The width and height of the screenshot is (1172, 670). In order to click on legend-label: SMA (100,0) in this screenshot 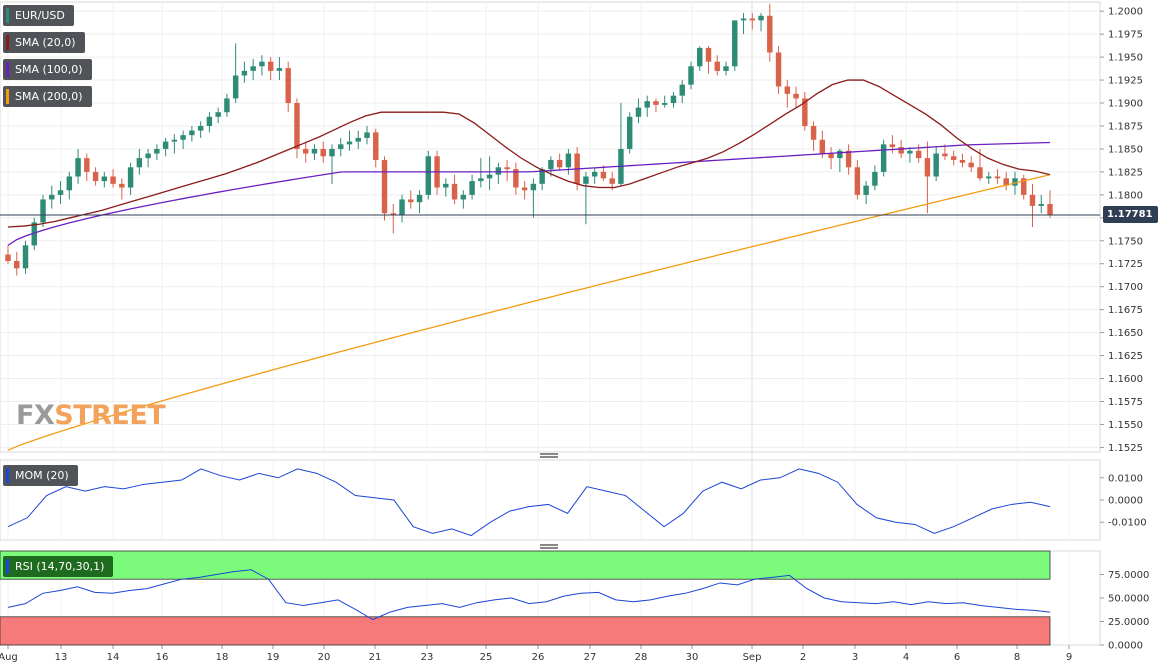, I will do `click(49, 69)`.